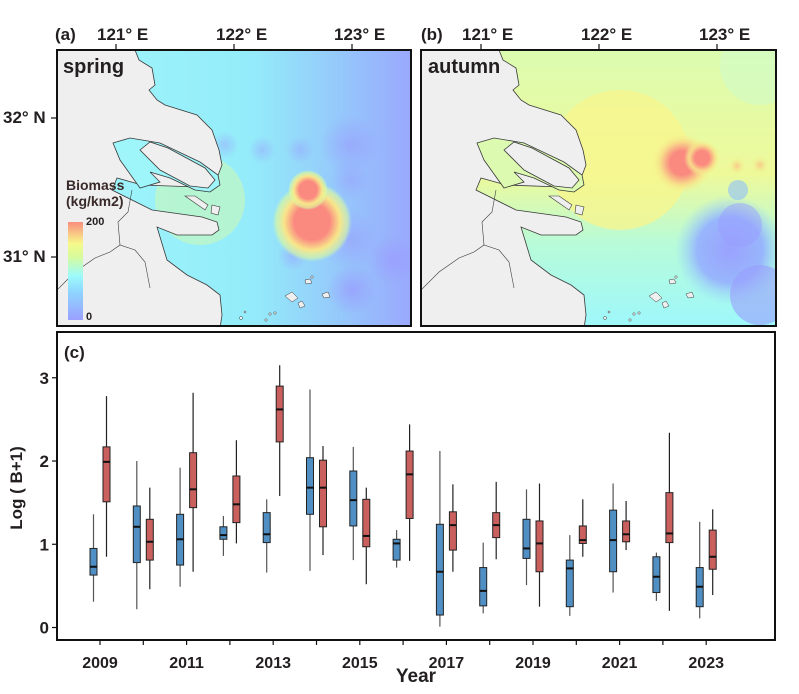  I want to click on x-tick-label: 2013, so click(273, 663).